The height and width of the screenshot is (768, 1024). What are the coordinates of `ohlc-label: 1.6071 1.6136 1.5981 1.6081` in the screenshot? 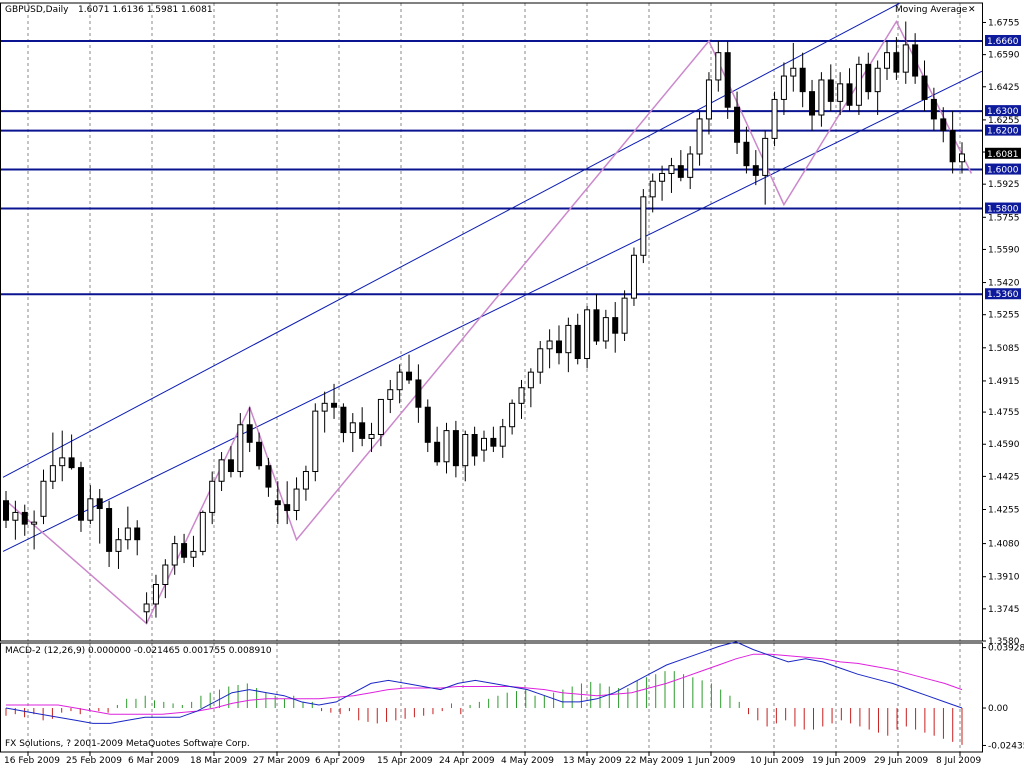 It's located at (145, 10).